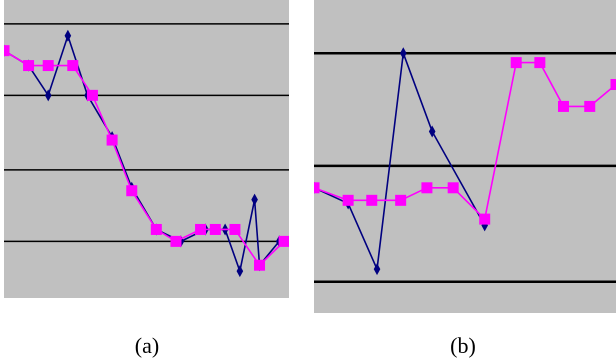  Describe the element at coordinates (147, 345) in the screenshot. I see `caption-a: (a)` at that location.